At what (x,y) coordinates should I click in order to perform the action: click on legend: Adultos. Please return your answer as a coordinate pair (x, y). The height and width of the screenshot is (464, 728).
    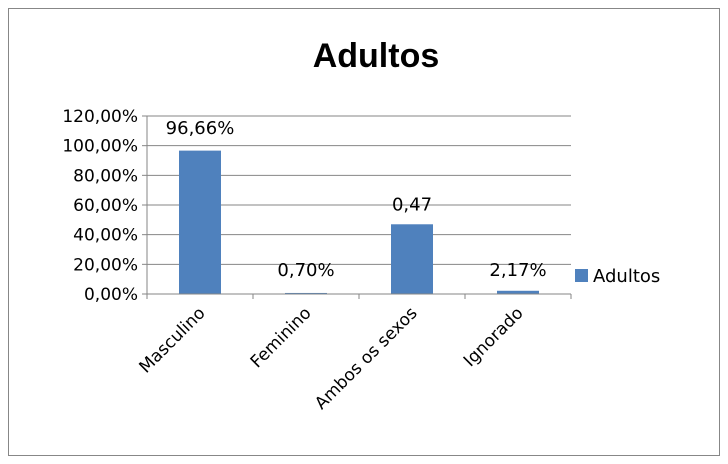
    Looking at the image, I should click on (617, 276).